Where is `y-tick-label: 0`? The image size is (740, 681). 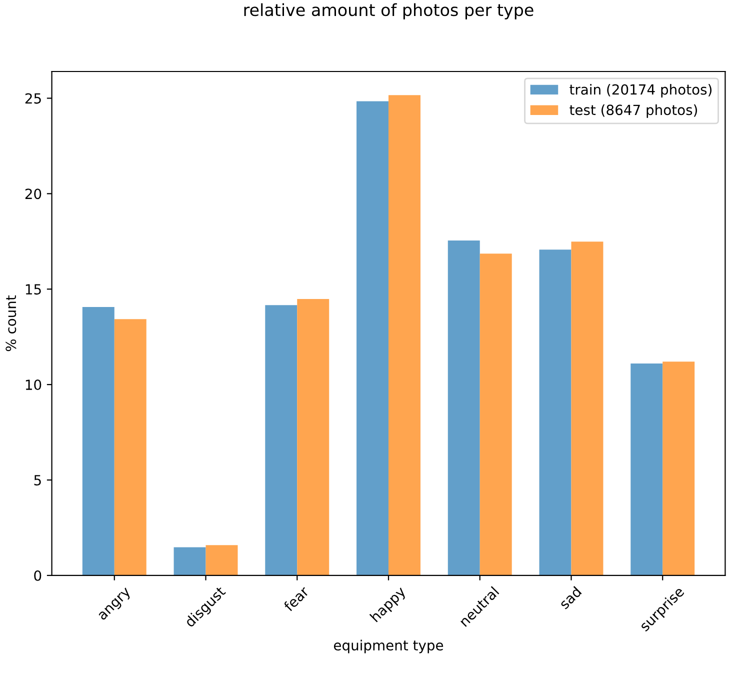
y-tick-label: 0 is located at coordinates (38, 575).